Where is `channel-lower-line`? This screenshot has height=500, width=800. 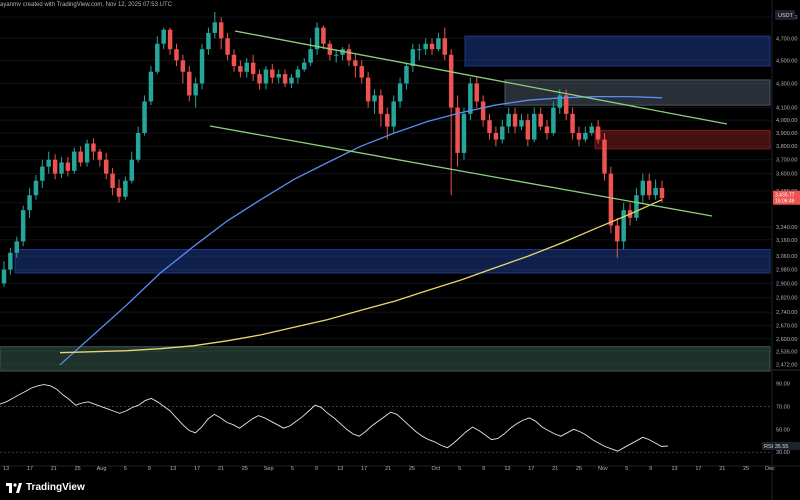 channel-lower-line is located at coordinates (461, 171).